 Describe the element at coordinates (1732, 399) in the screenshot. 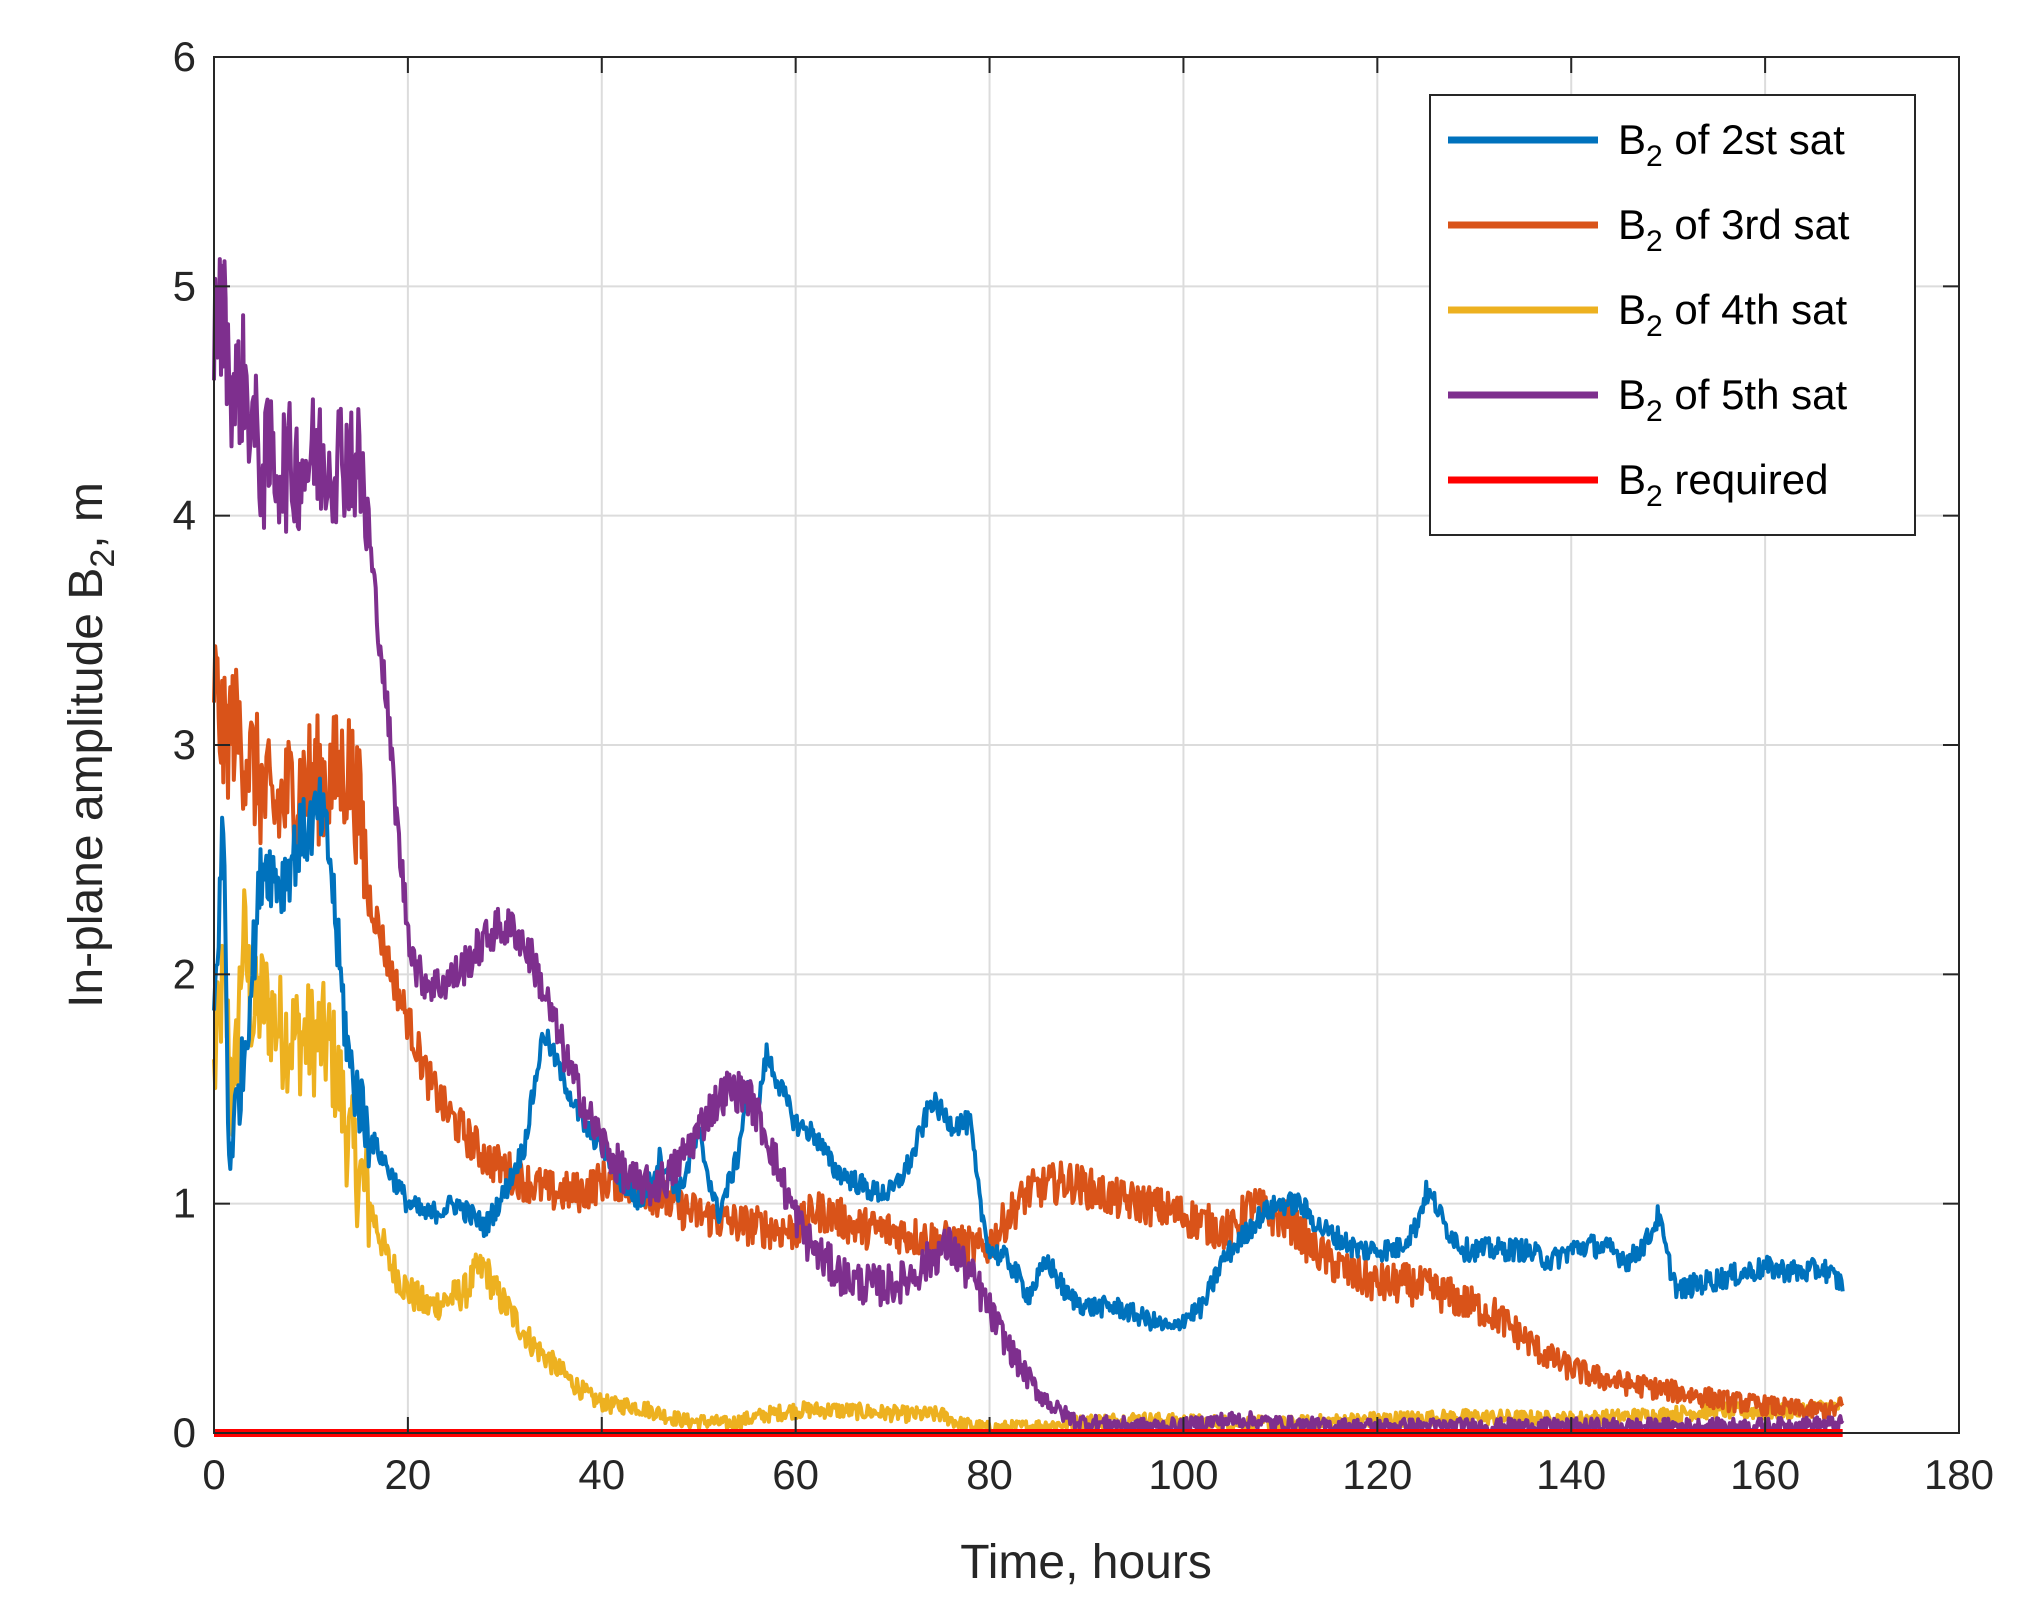

I see `legend-label: B2 of 5th sat` at that location.